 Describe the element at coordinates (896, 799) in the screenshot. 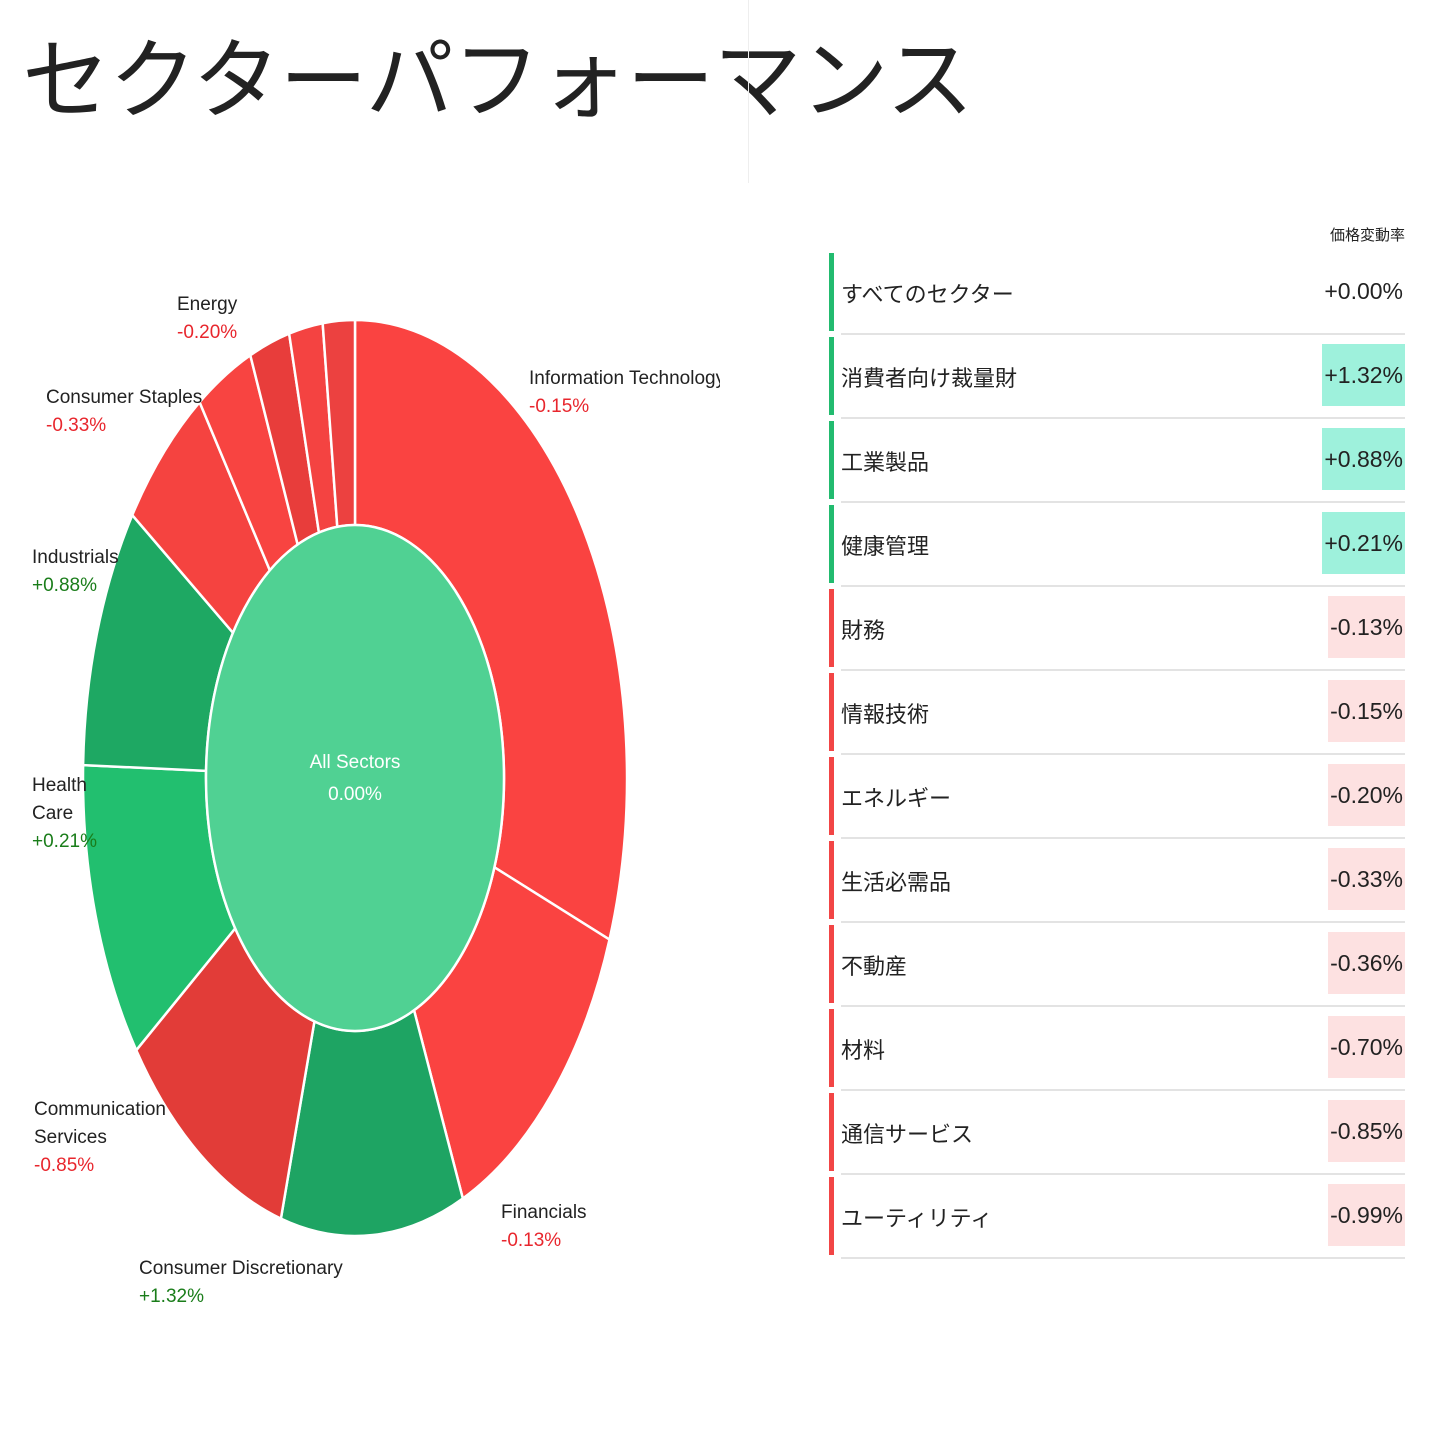

I see `sector-name: エネルギー` at that location.